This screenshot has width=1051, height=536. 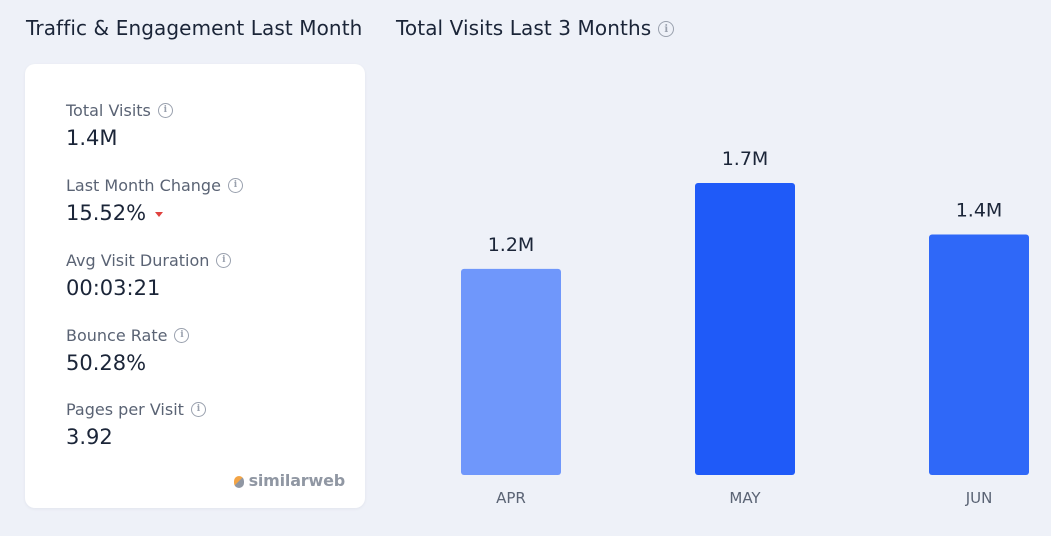 What do you see at coordinates (297, 480) in the screenshot?
I see `brand-name: similarweb` at bounding box center [297, 480].